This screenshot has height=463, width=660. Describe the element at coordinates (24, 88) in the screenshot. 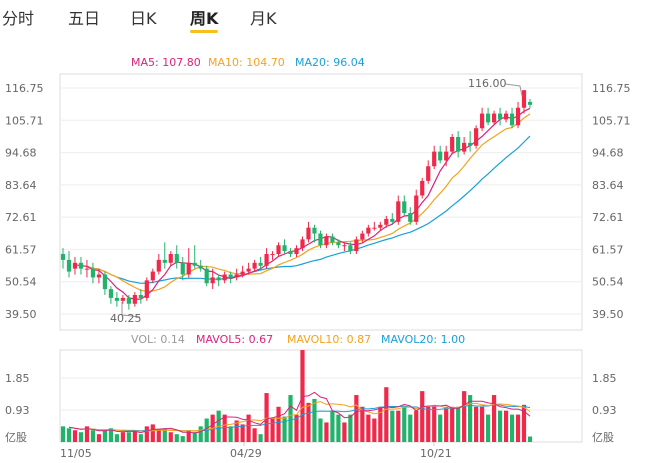

I see `price-axis-left-label: 116.75` at that location.